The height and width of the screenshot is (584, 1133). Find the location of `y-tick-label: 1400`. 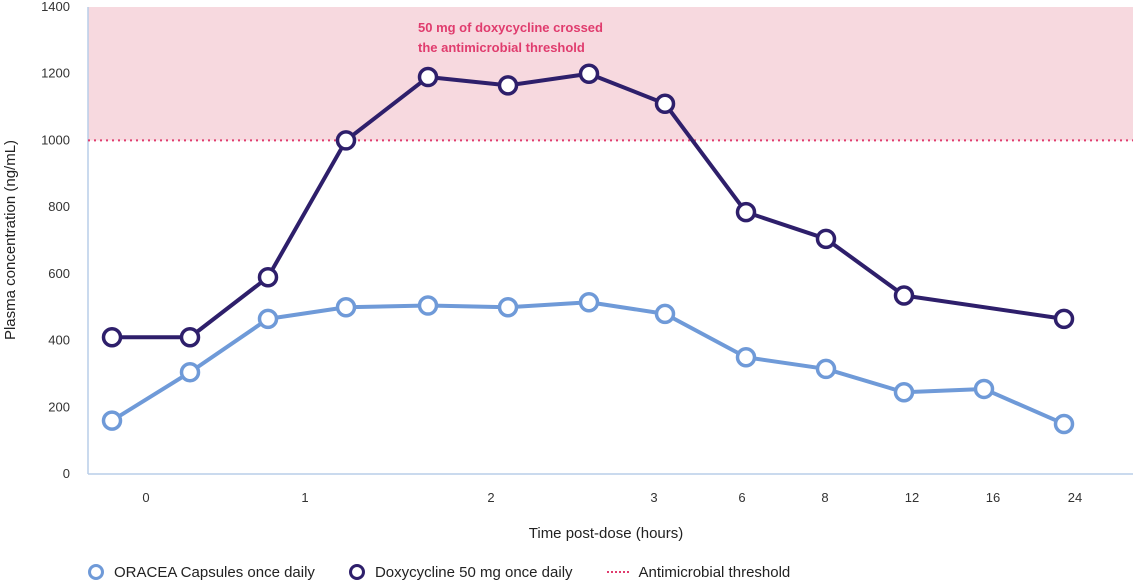

y-tick-label: 1400 is located at coordinates (55, 7).